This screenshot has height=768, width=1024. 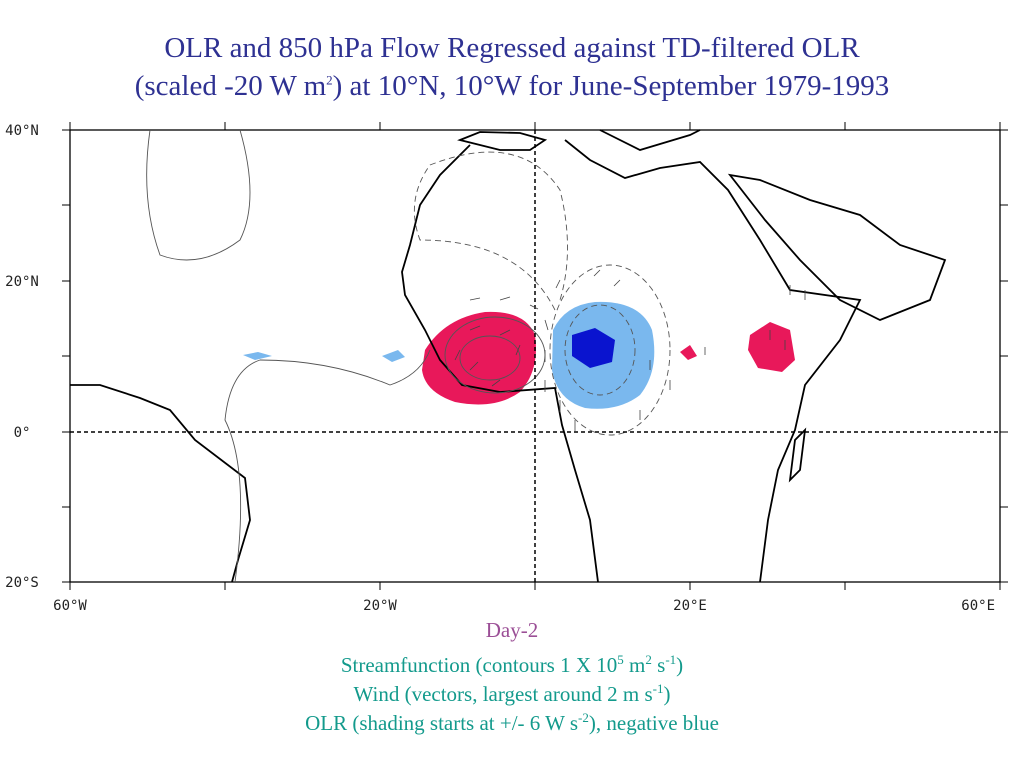 I want to click on lat-labels: 40°N 20°N 0° 20°S, so click(x=22, y=357).